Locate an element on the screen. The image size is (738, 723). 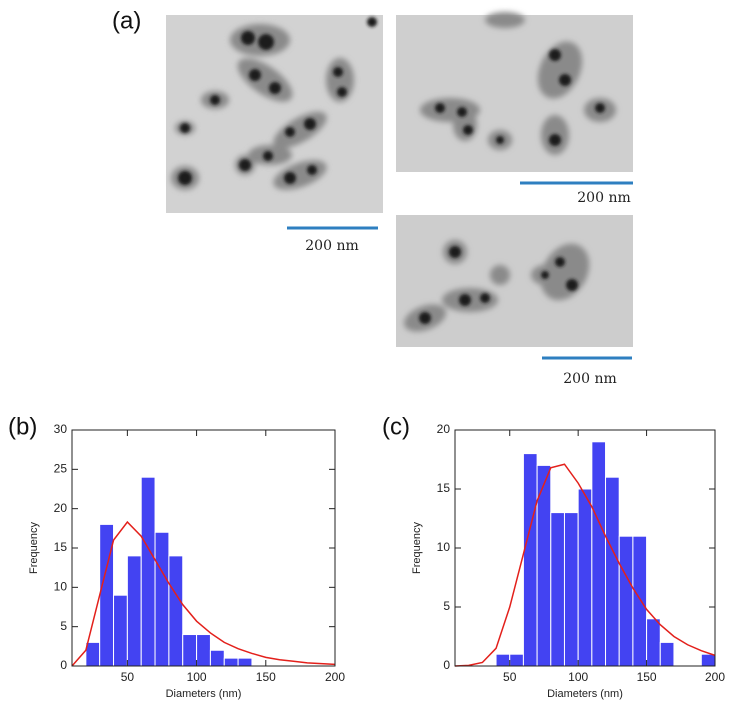
panel-label: (c) is located at coordinates (396, 426).